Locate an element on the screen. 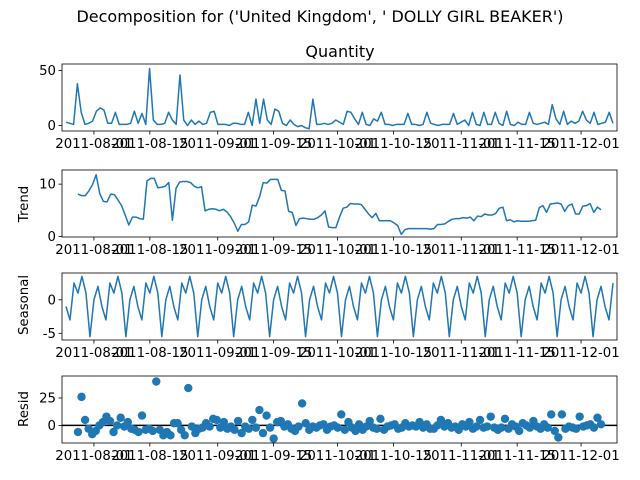 This screenshot has width=640, height=480. y-tick-label: 50 is located at coordinates (47, 71).